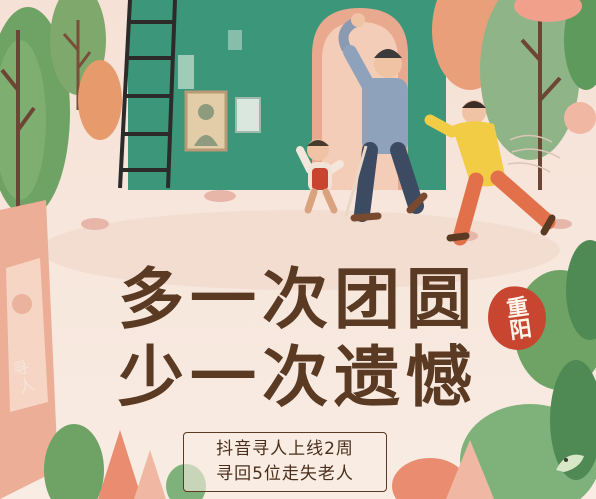  What do you see at coordinates (285, 462) in the screenshot?
I see `info-box: 抖音寻人上线2周 寻回5位走失老人` at bounding box center [285, 462].